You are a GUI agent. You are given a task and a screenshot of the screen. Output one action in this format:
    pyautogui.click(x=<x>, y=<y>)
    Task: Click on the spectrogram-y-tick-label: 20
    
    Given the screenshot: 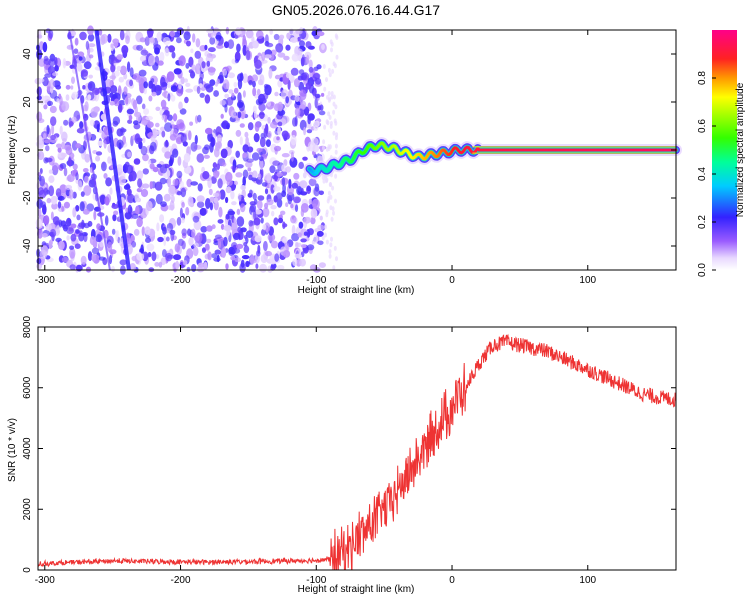 What is the action you would take?
    pyautogui.click(x=27, y=102)
    